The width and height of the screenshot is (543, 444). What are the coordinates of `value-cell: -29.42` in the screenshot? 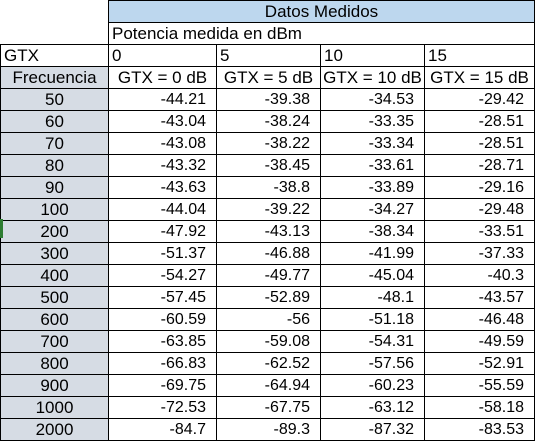 It's located at (479, 99).